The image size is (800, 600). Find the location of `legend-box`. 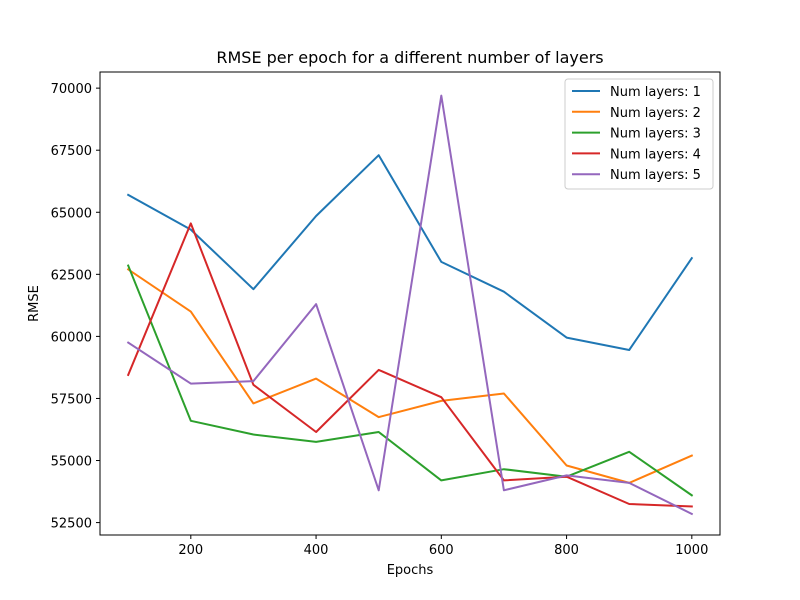

legend-box is located at coordinates (639, 134).